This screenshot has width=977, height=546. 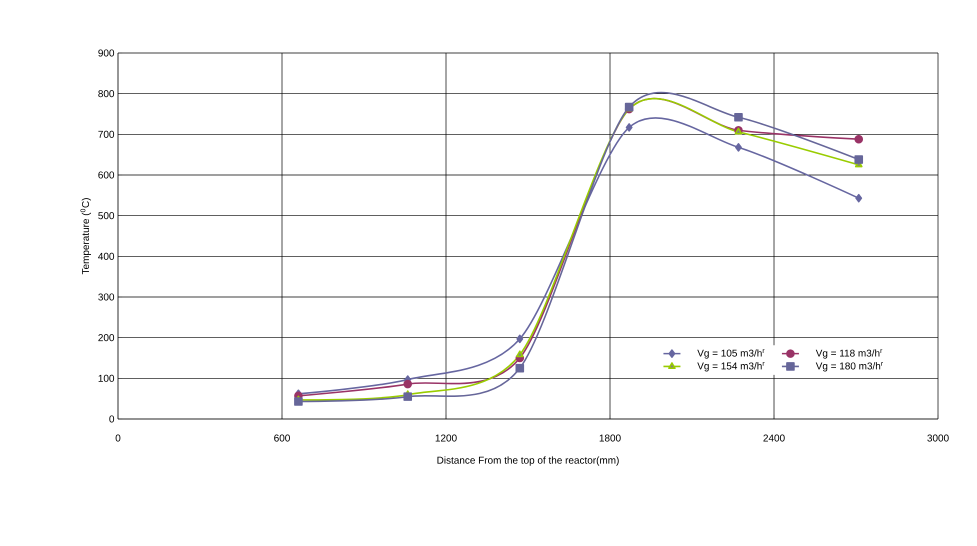 What do you see at coordinates (731, 354) in the screenshot?
I see `legend-label: Vg = 105 m3/h$^{r}$` at bounding box center [731, 354].